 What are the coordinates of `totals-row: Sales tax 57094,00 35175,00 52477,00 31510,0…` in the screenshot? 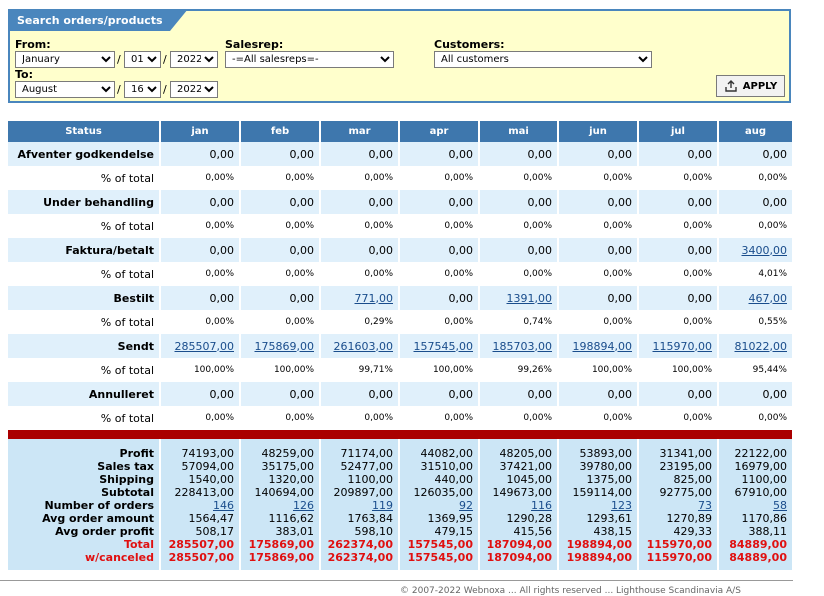 It's located at (400, 466).